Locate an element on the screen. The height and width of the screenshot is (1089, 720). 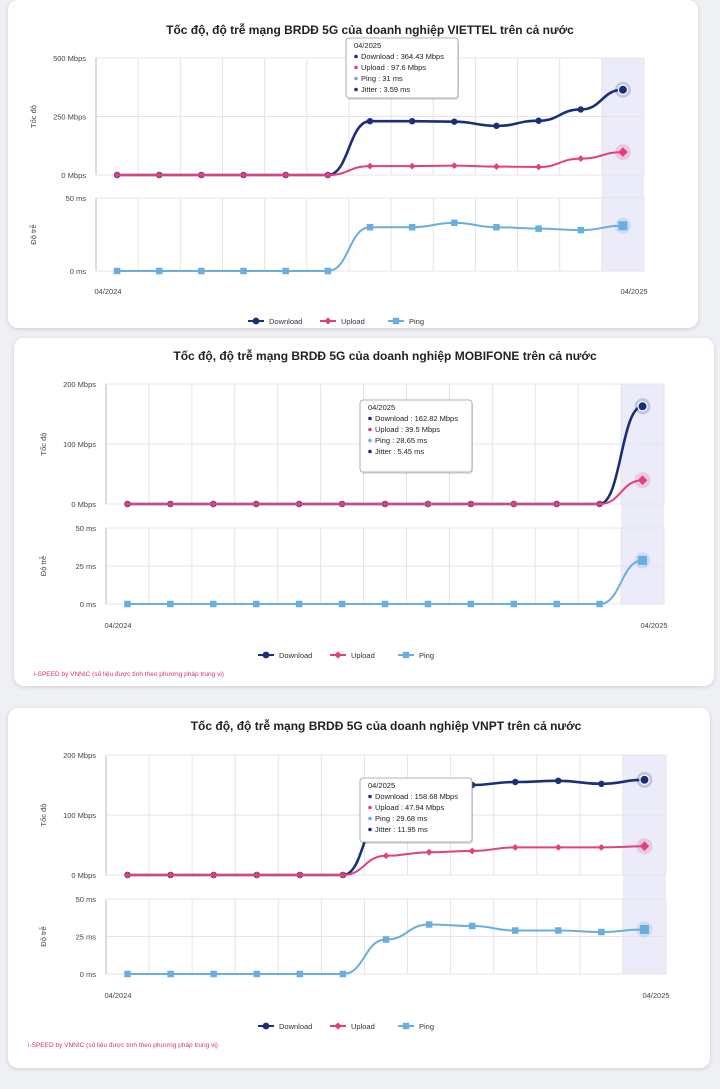
tooltip-line: Download : 162.82 Mbps is located at coordinates (416, 418).